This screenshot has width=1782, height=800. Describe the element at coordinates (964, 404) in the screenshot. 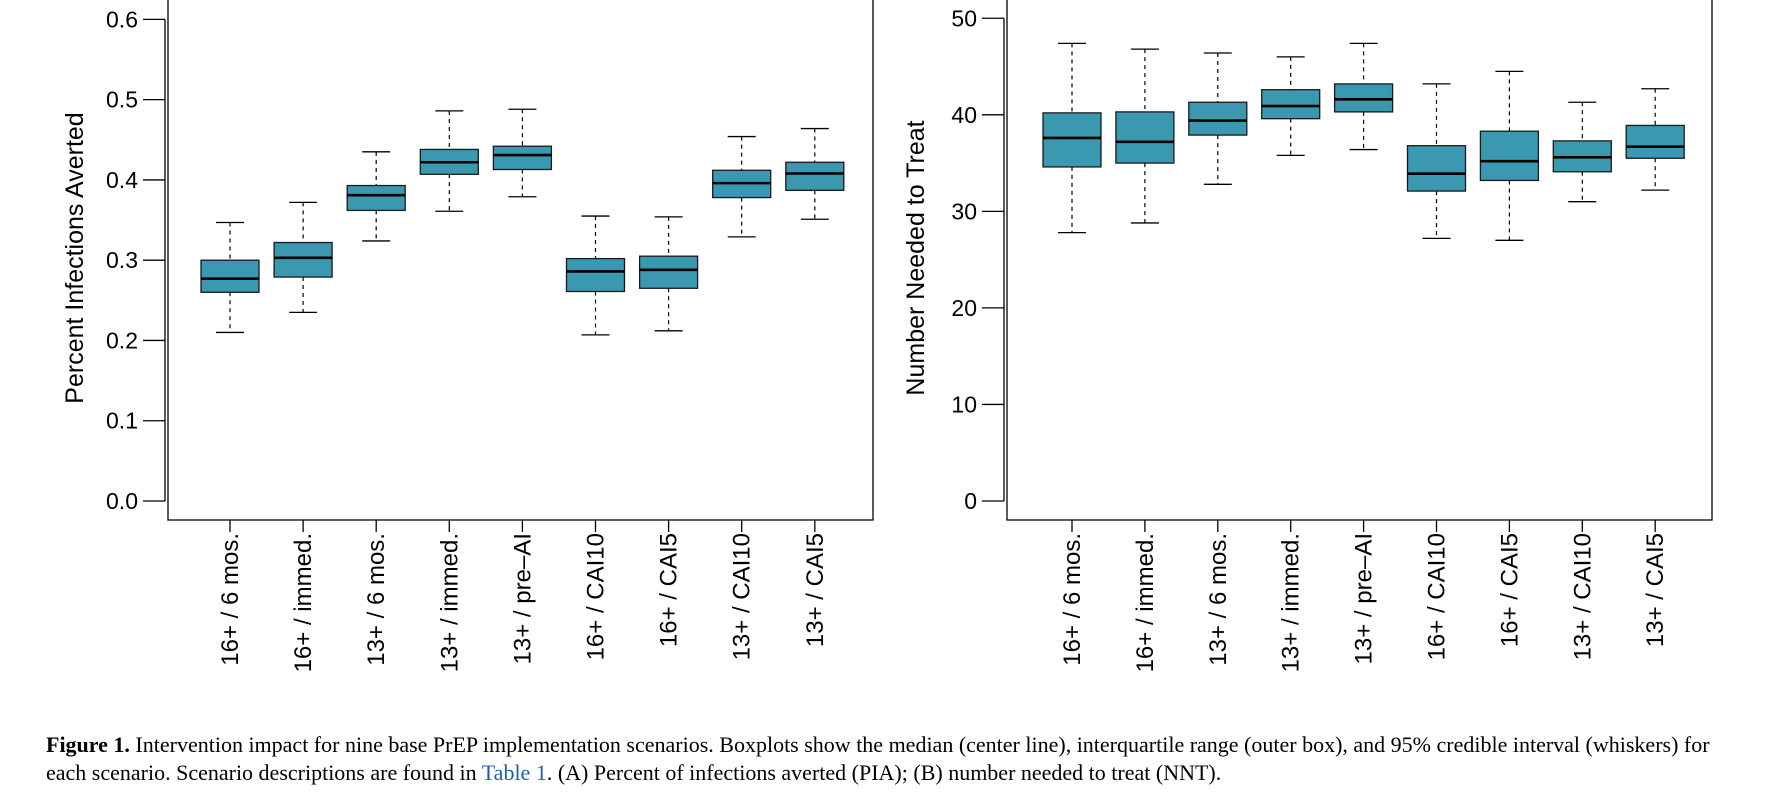

I see `y-tick-label: 10` at that location.